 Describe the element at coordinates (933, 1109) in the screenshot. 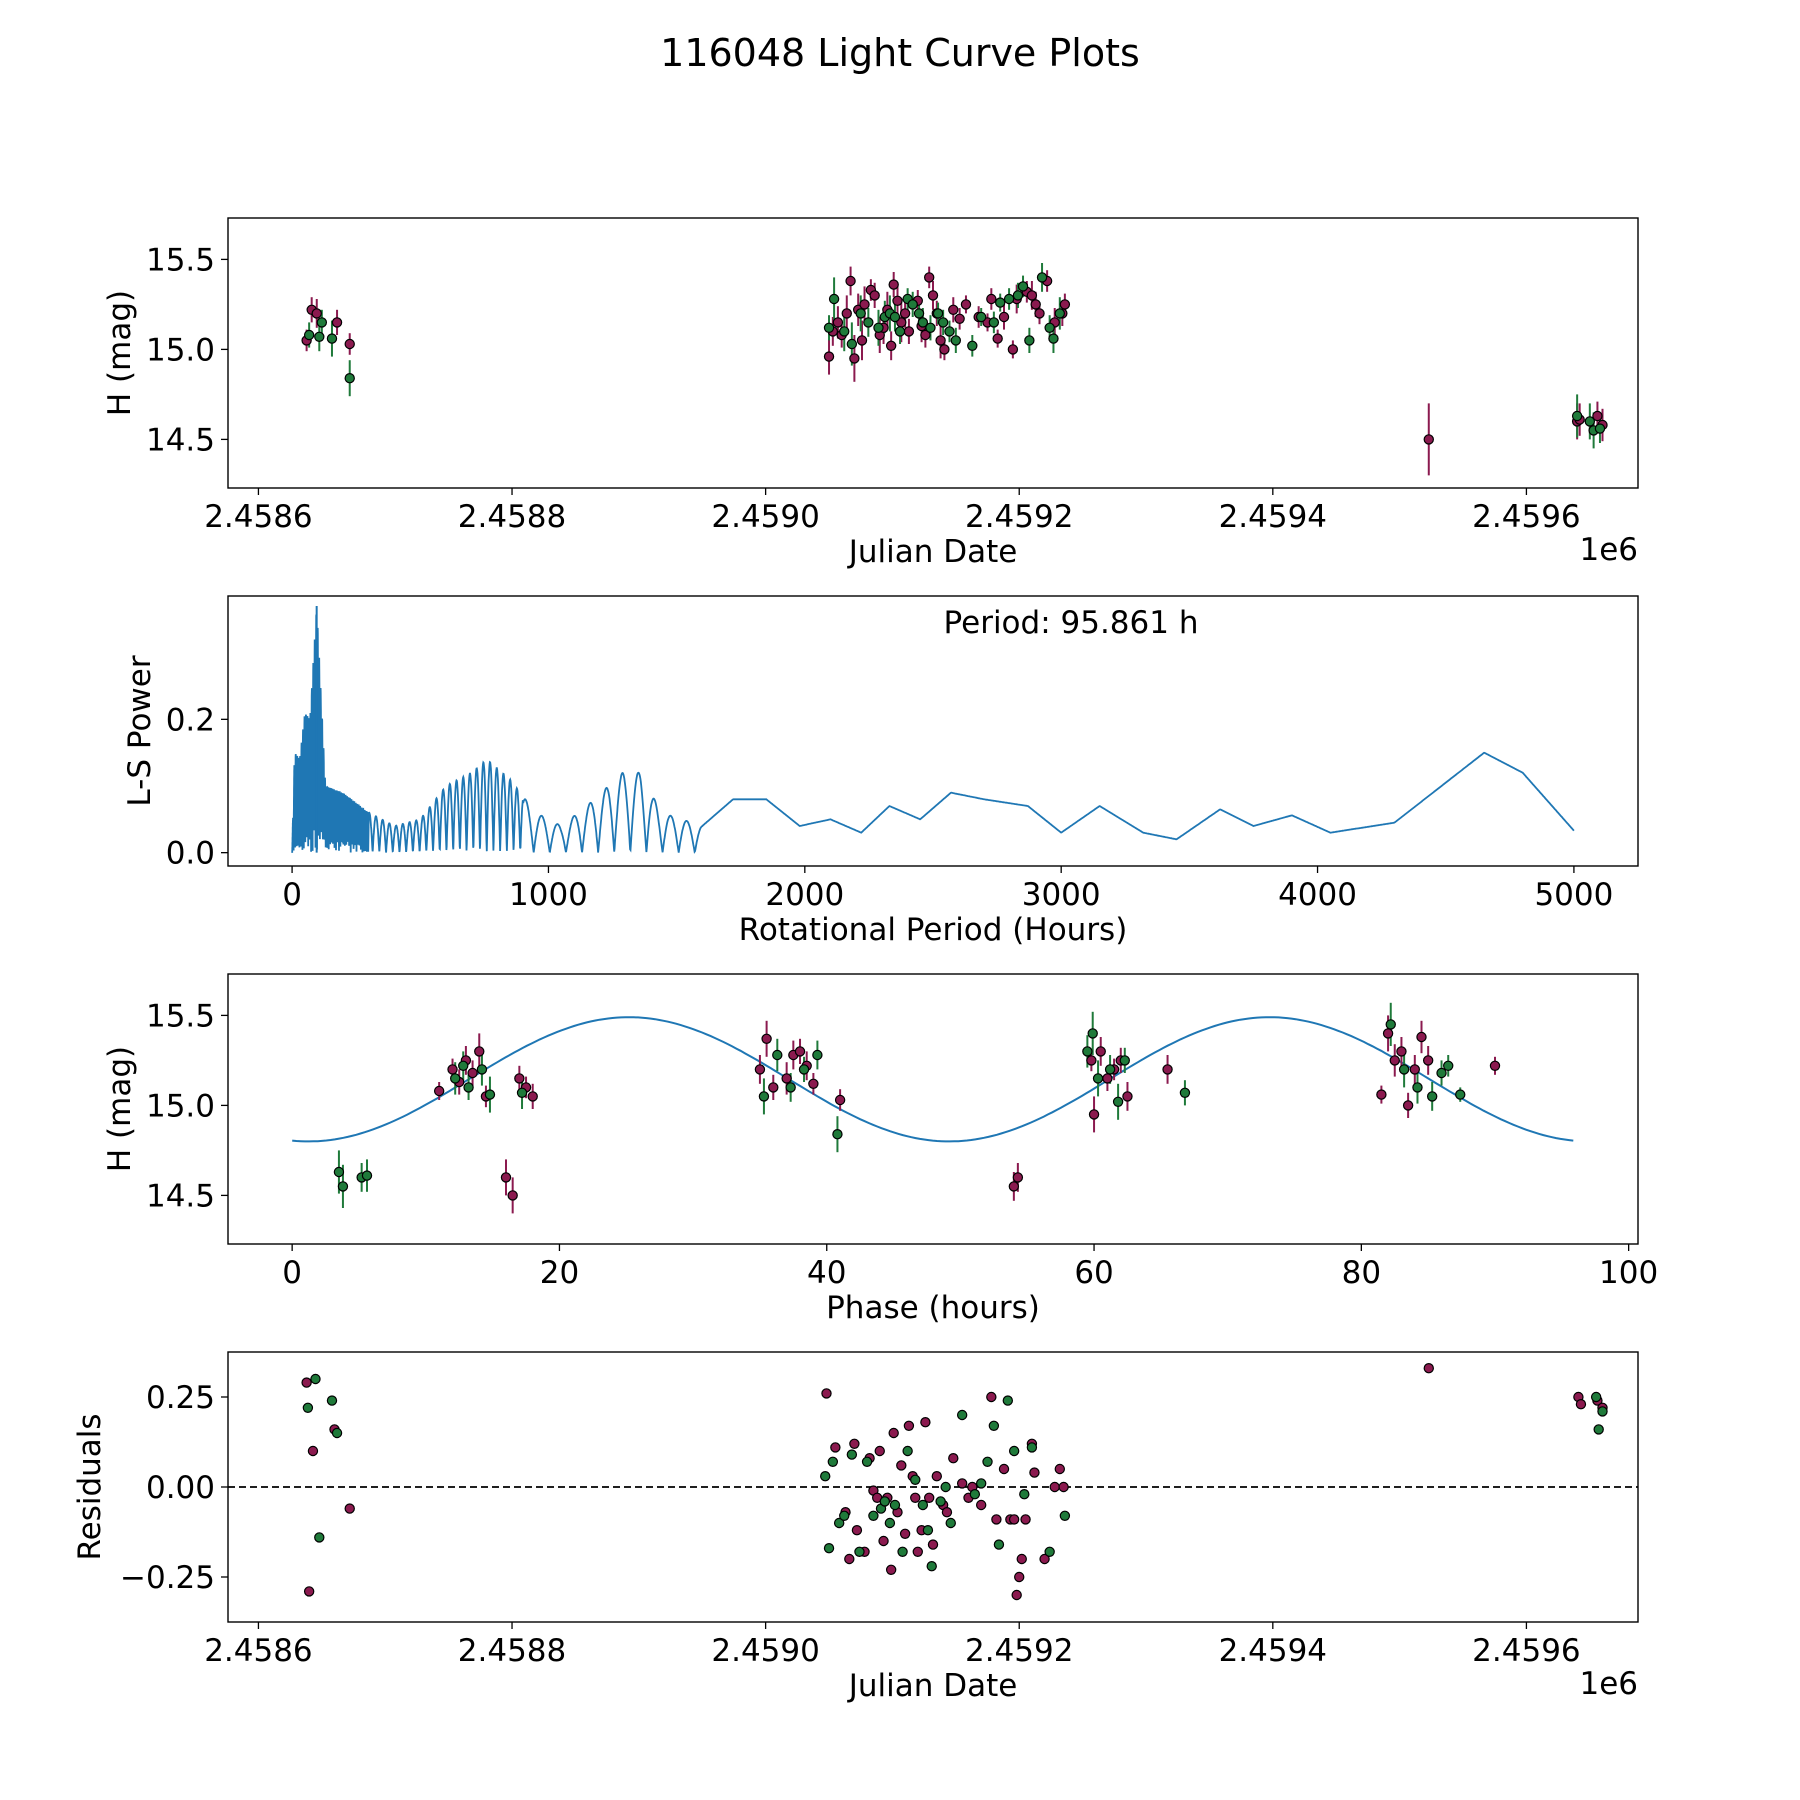

I see `phase-fold-axes-frame` at that location.